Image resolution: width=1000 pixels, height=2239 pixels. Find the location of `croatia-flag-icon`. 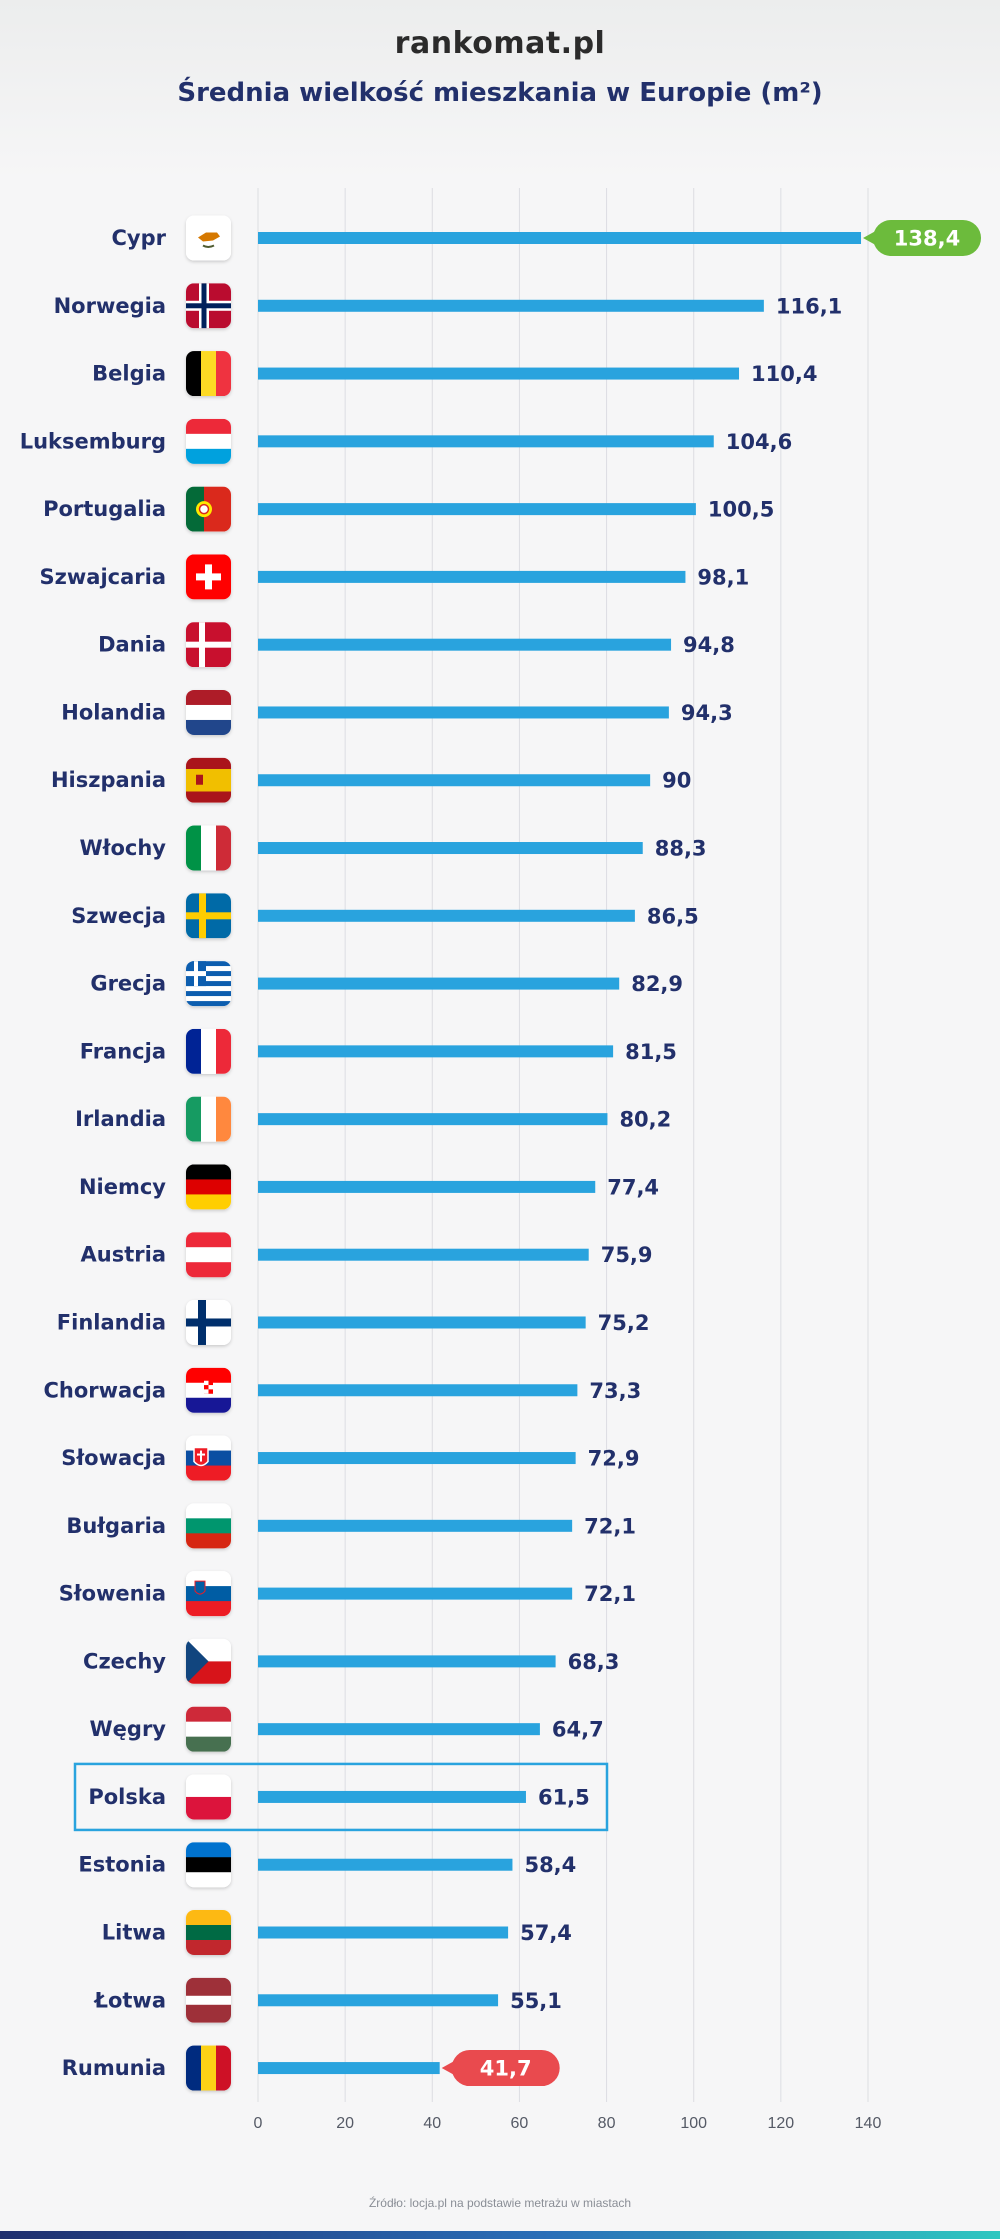

croatia-flag-icon is located at coordinates (208, 1390).